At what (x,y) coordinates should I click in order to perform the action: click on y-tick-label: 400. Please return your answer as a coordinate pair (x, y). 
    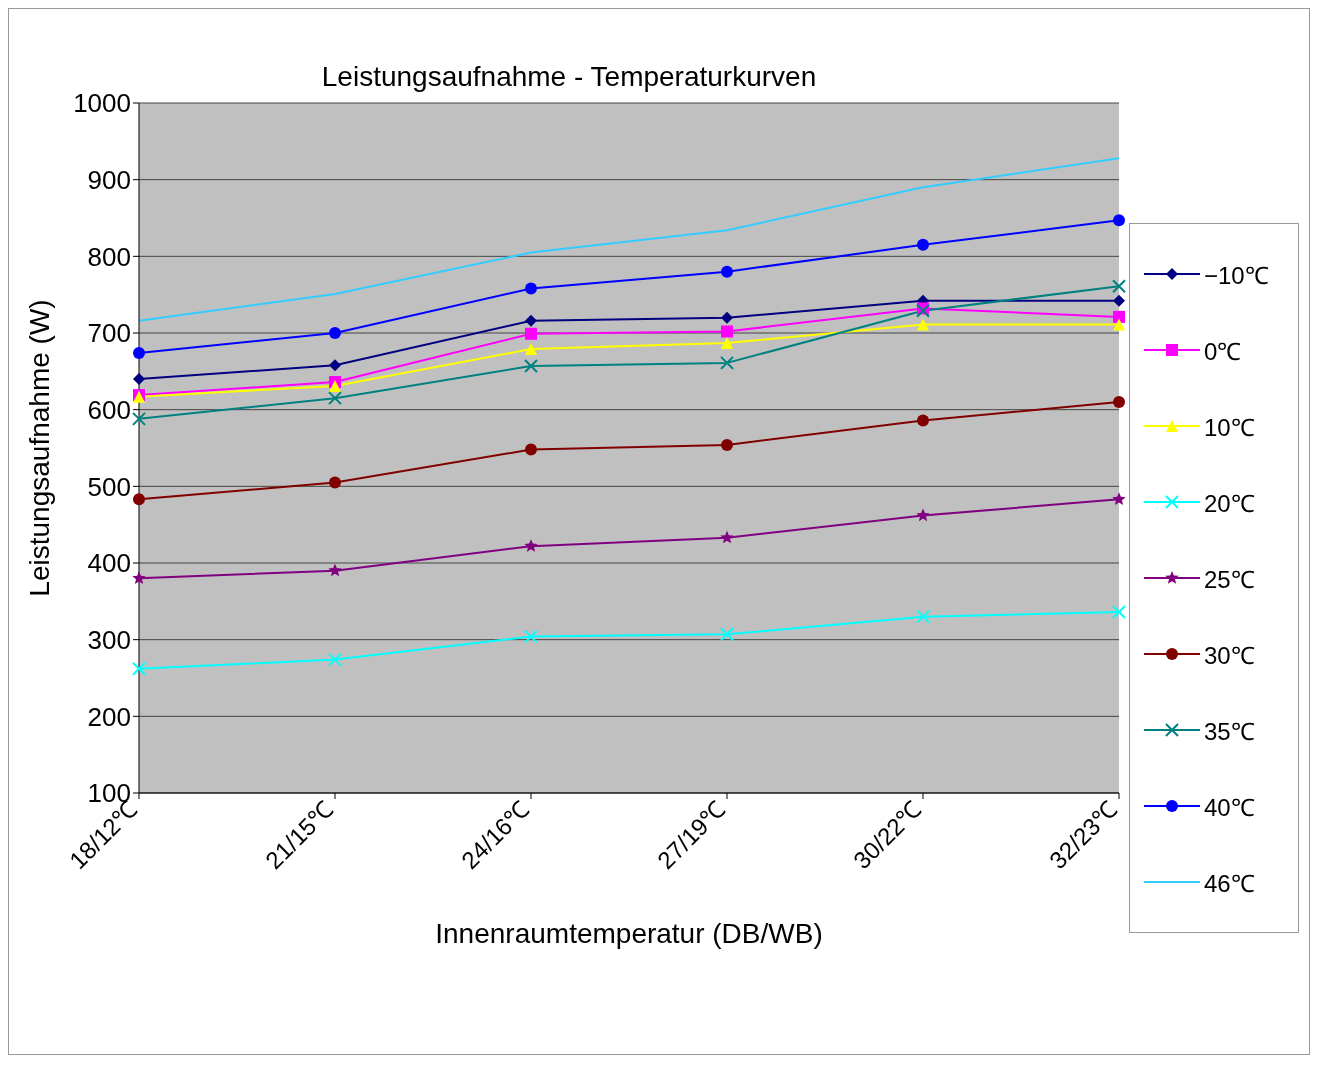
    Looking at the image, I should click on (109, 563).